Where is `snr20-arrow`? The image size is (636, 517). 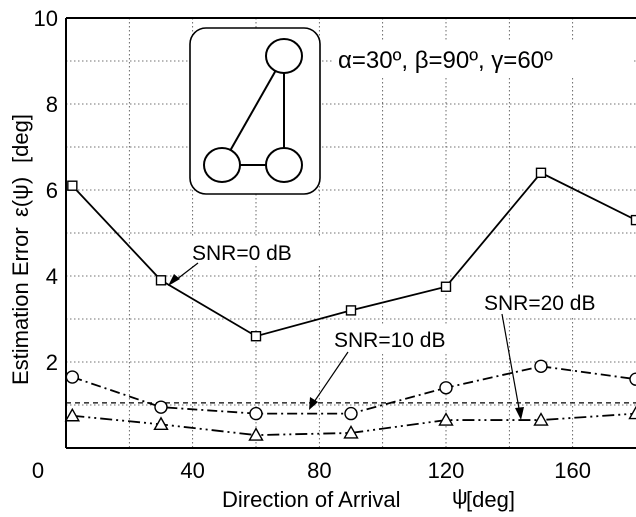
snr20-arrow is located at coordinates (511, 364).